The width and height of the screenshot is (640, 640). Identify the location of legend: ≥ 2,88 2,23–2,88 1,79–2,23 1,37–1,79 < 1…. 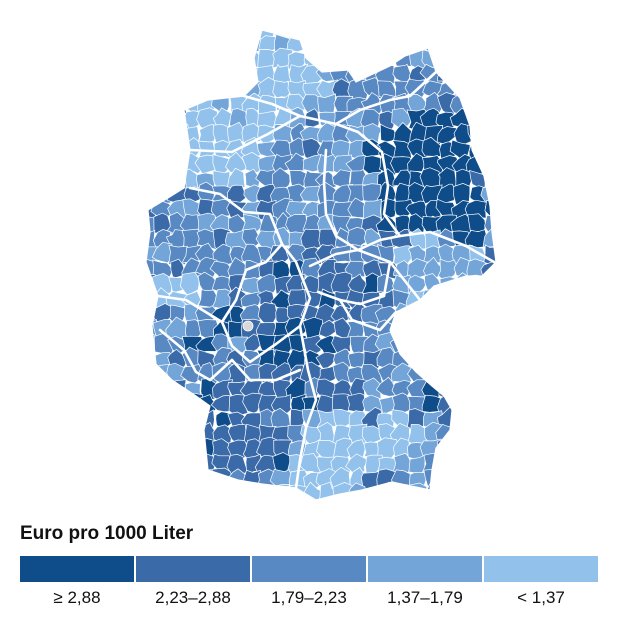
(309, 584).